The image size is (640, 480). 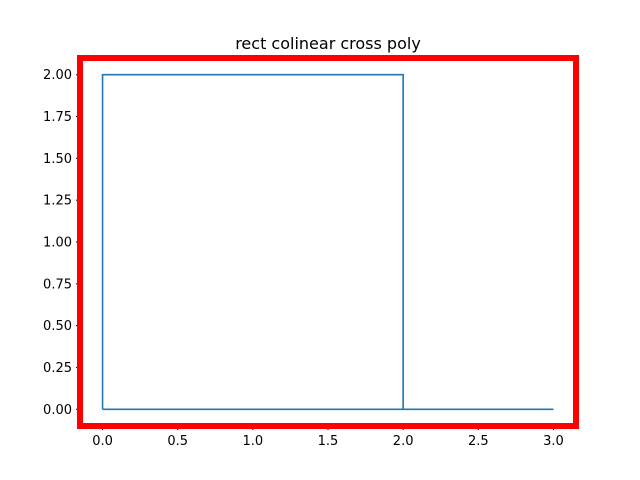 What do you see at coordinates (328, 43) in the screenshot?
I see `chart-title: rect colinear cross poly` at bounding box center [328, 43].